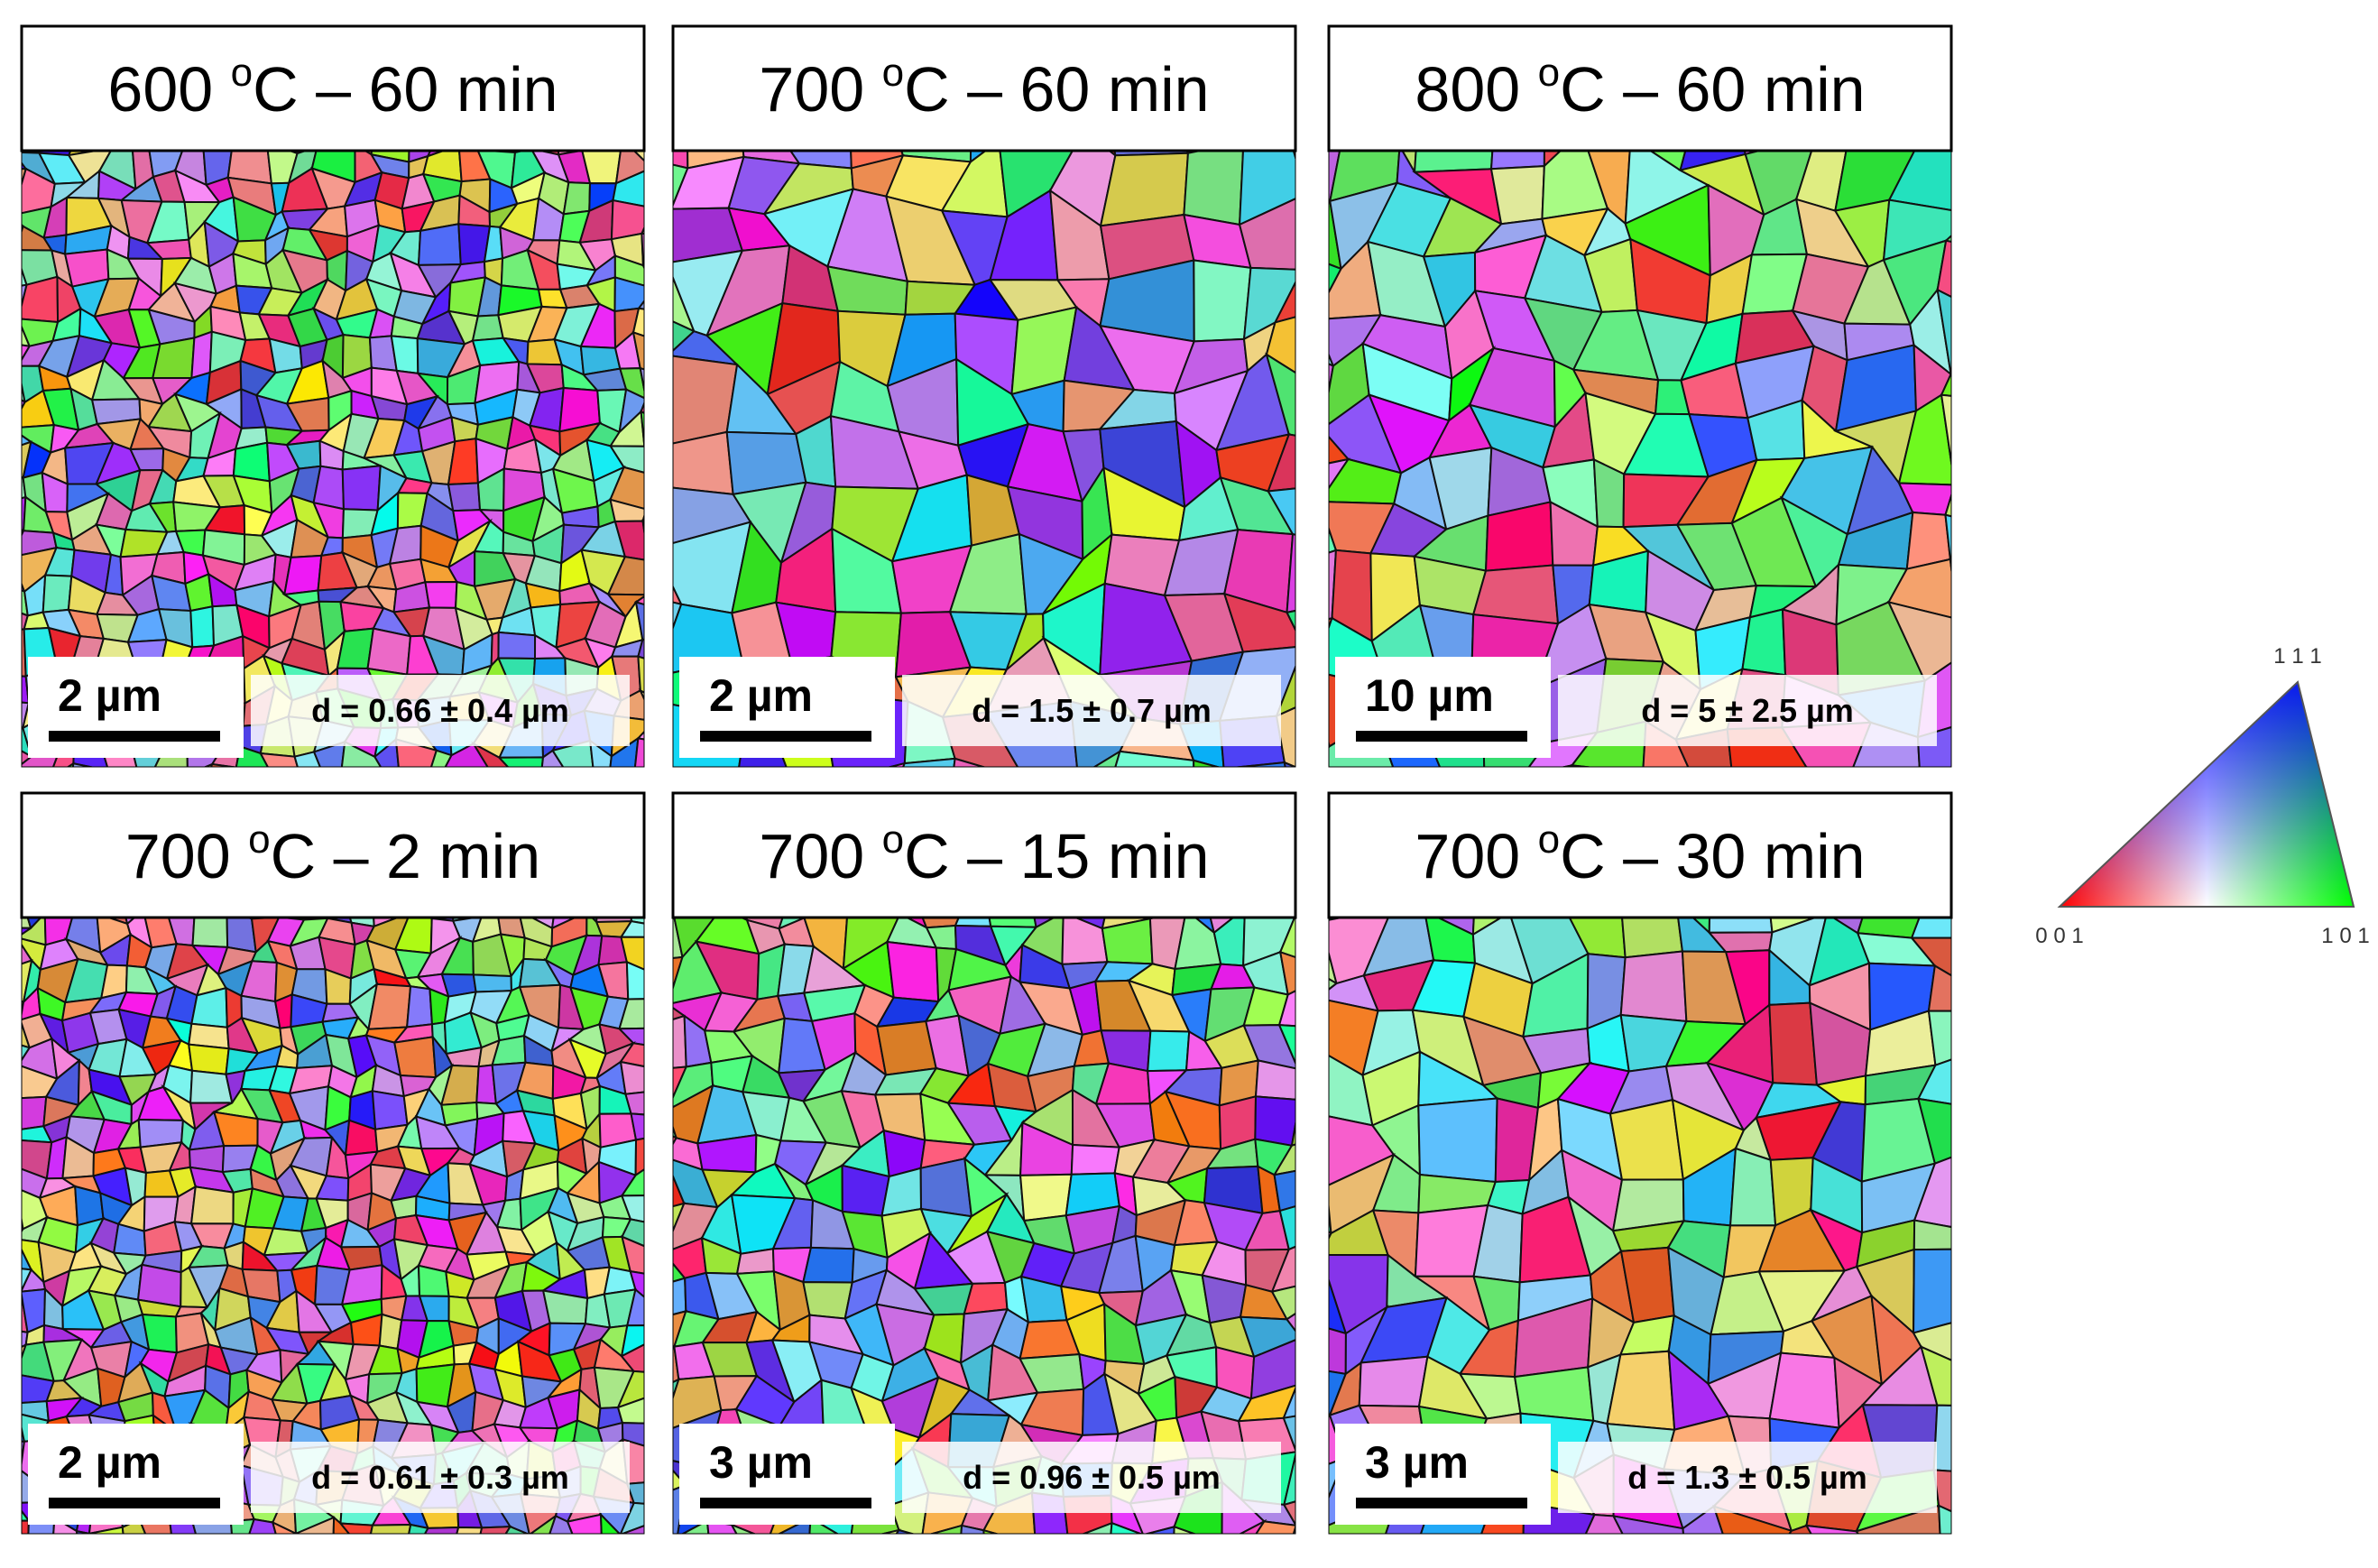 The image size is (2378, 1568). I want to click on title-temperature: 600, so click(168, 89).